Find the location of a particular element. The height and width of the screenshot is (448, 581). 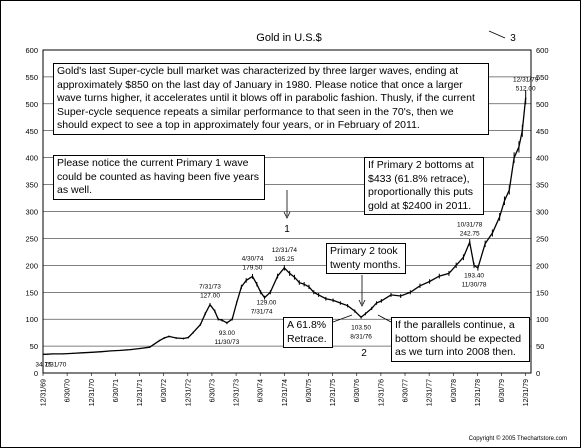

y-tick-label-right: 50 is located at coordinates (540, 346).